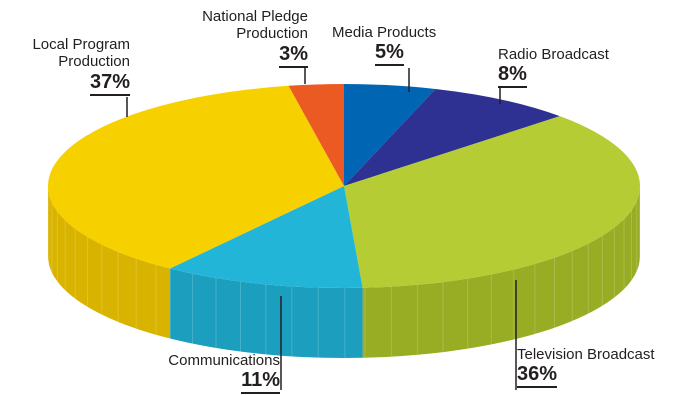 This screenshot has width=696, height=395. What do you see at coordinates (573, 67) in the screenshot?
I see `label-radio-broadcast: Radio Broadcast 8%` at bounding box center [573, 67].